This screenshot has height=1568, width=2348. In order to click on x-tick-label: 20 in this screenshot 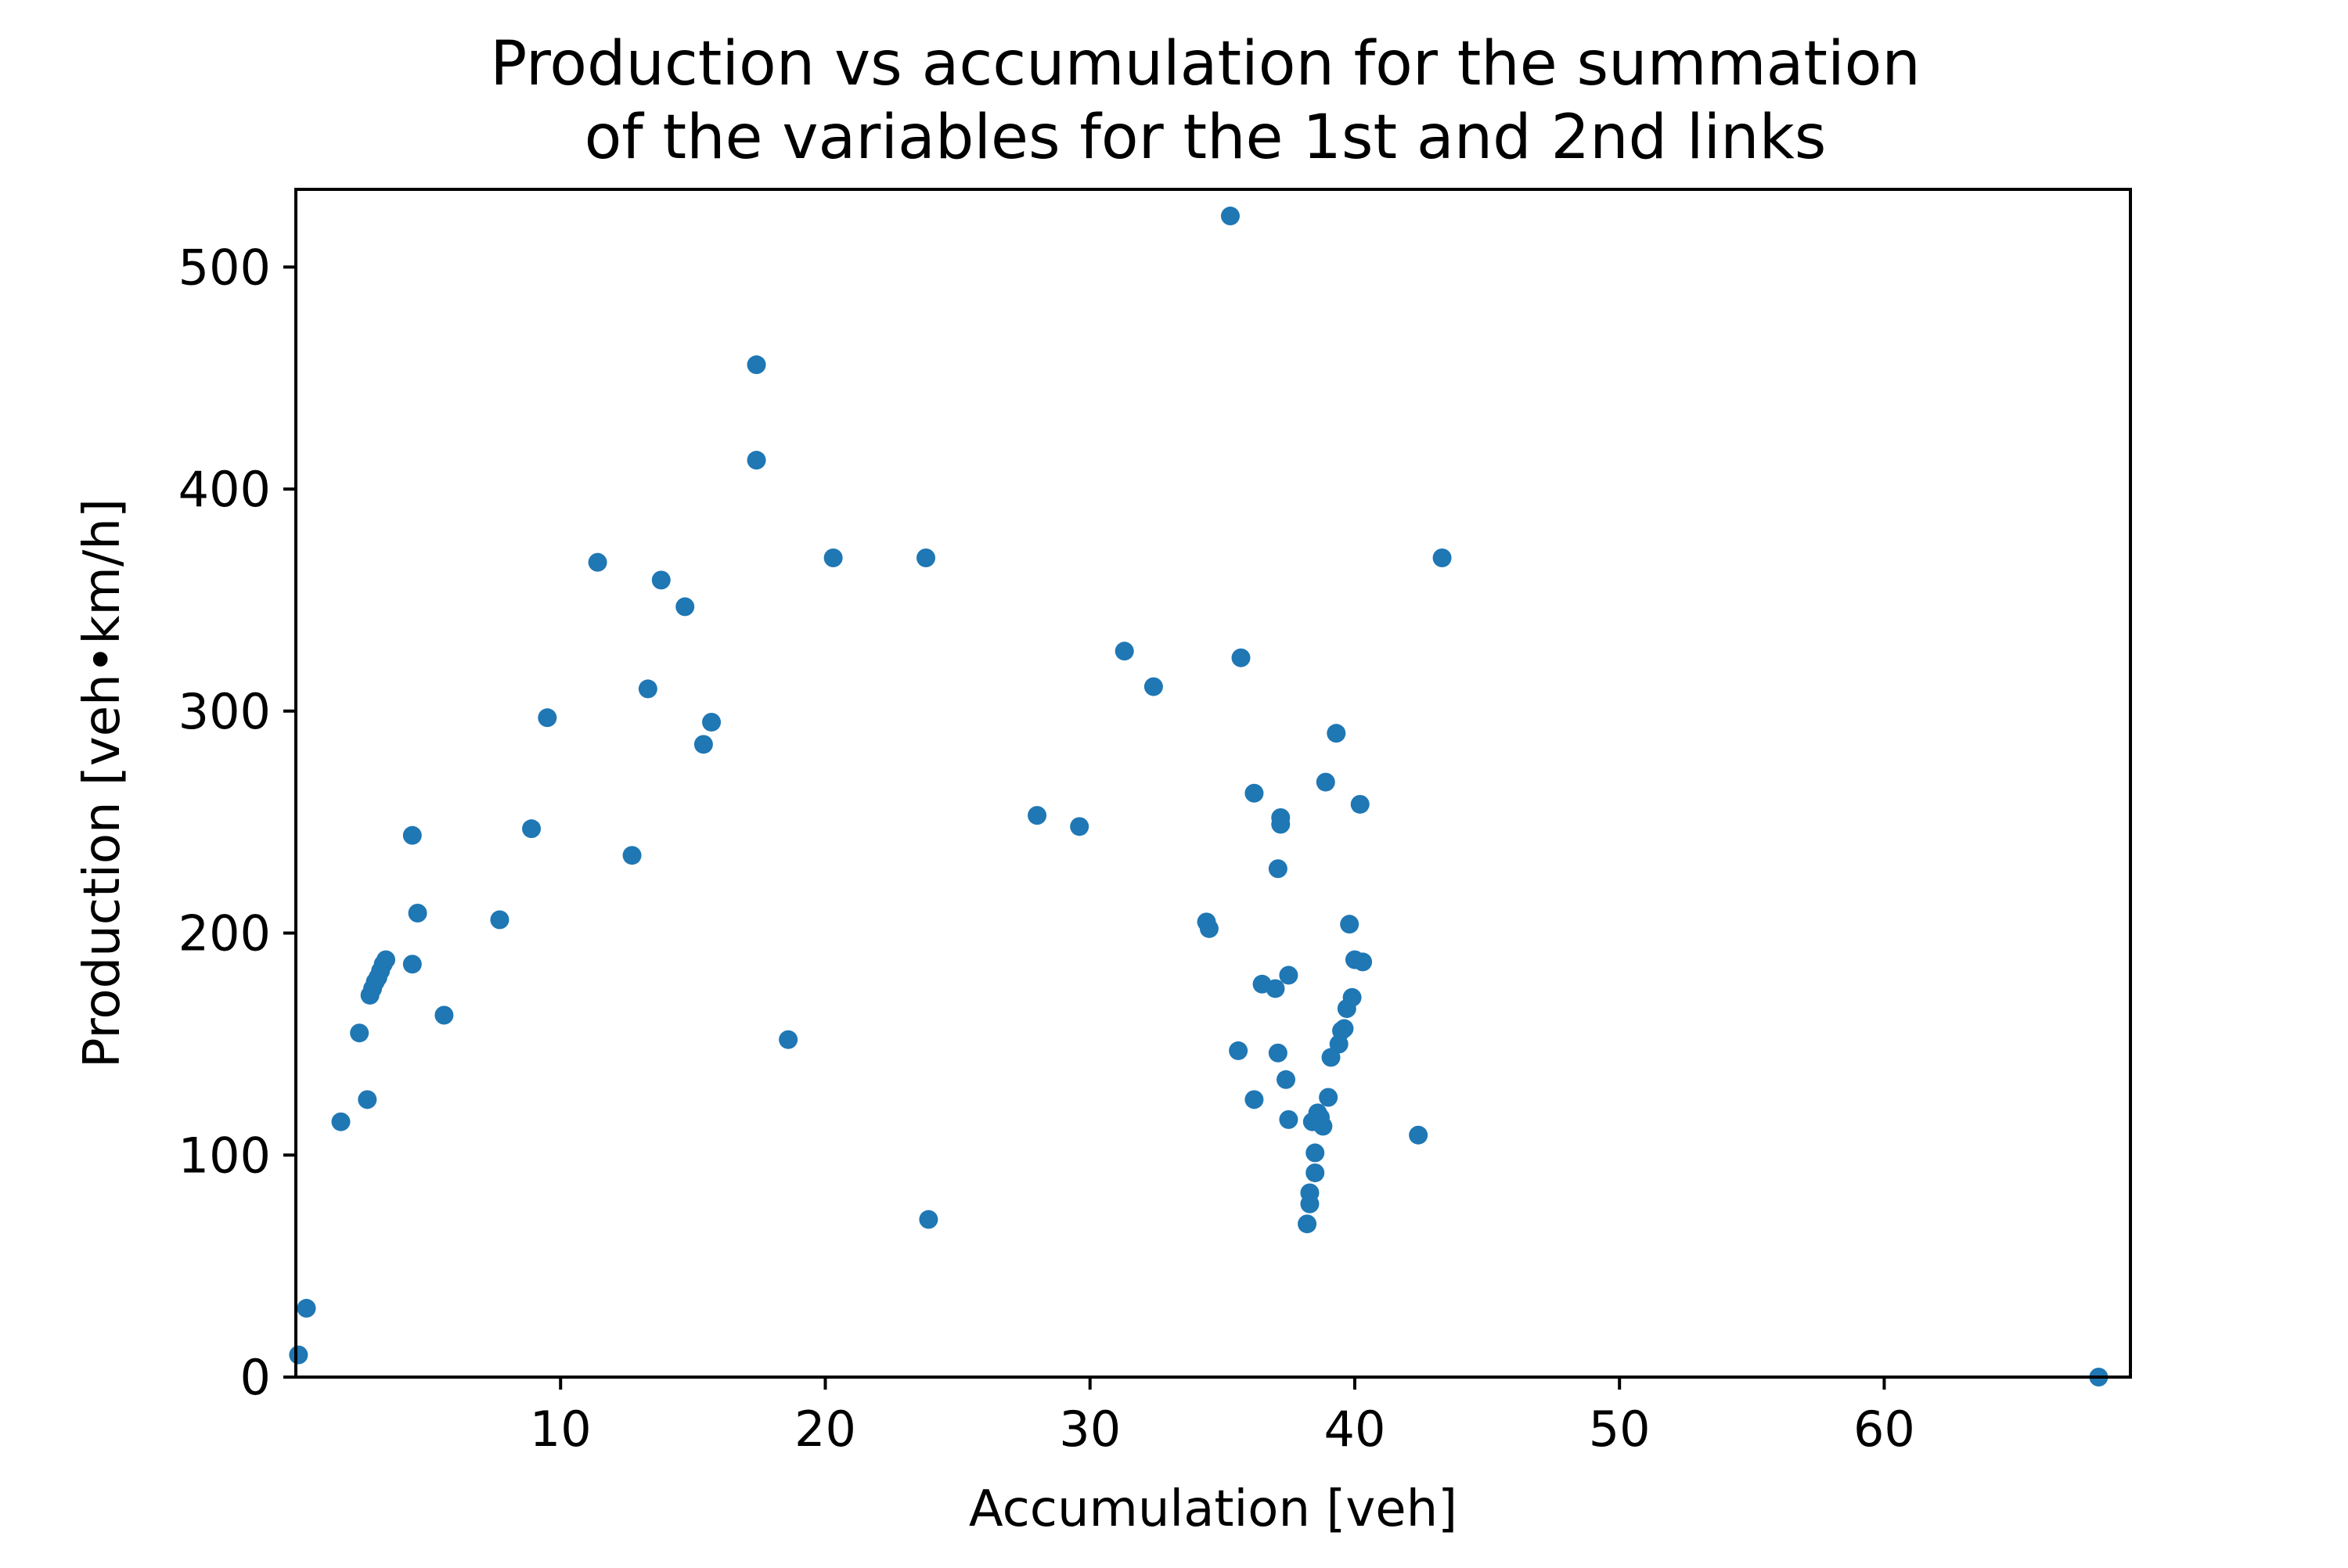, I will do `click(825, 1430)`.